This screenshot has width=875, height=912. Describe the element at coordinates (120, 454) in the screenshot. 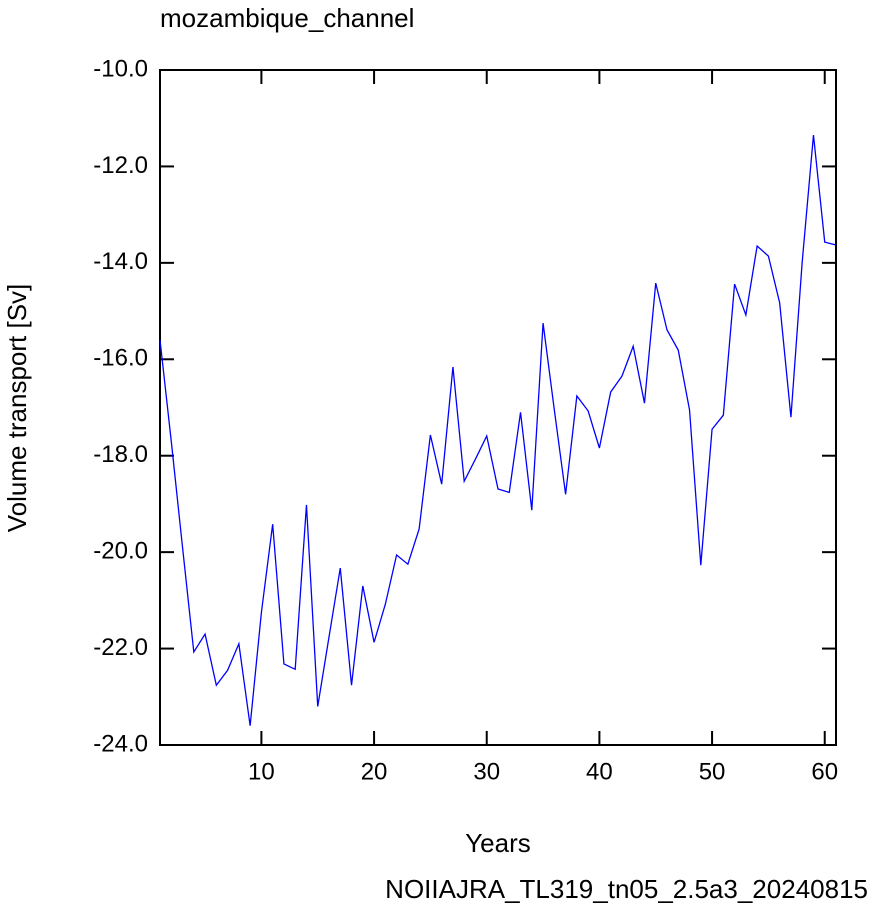

I see `y-tick-label: -18.0` at that location.